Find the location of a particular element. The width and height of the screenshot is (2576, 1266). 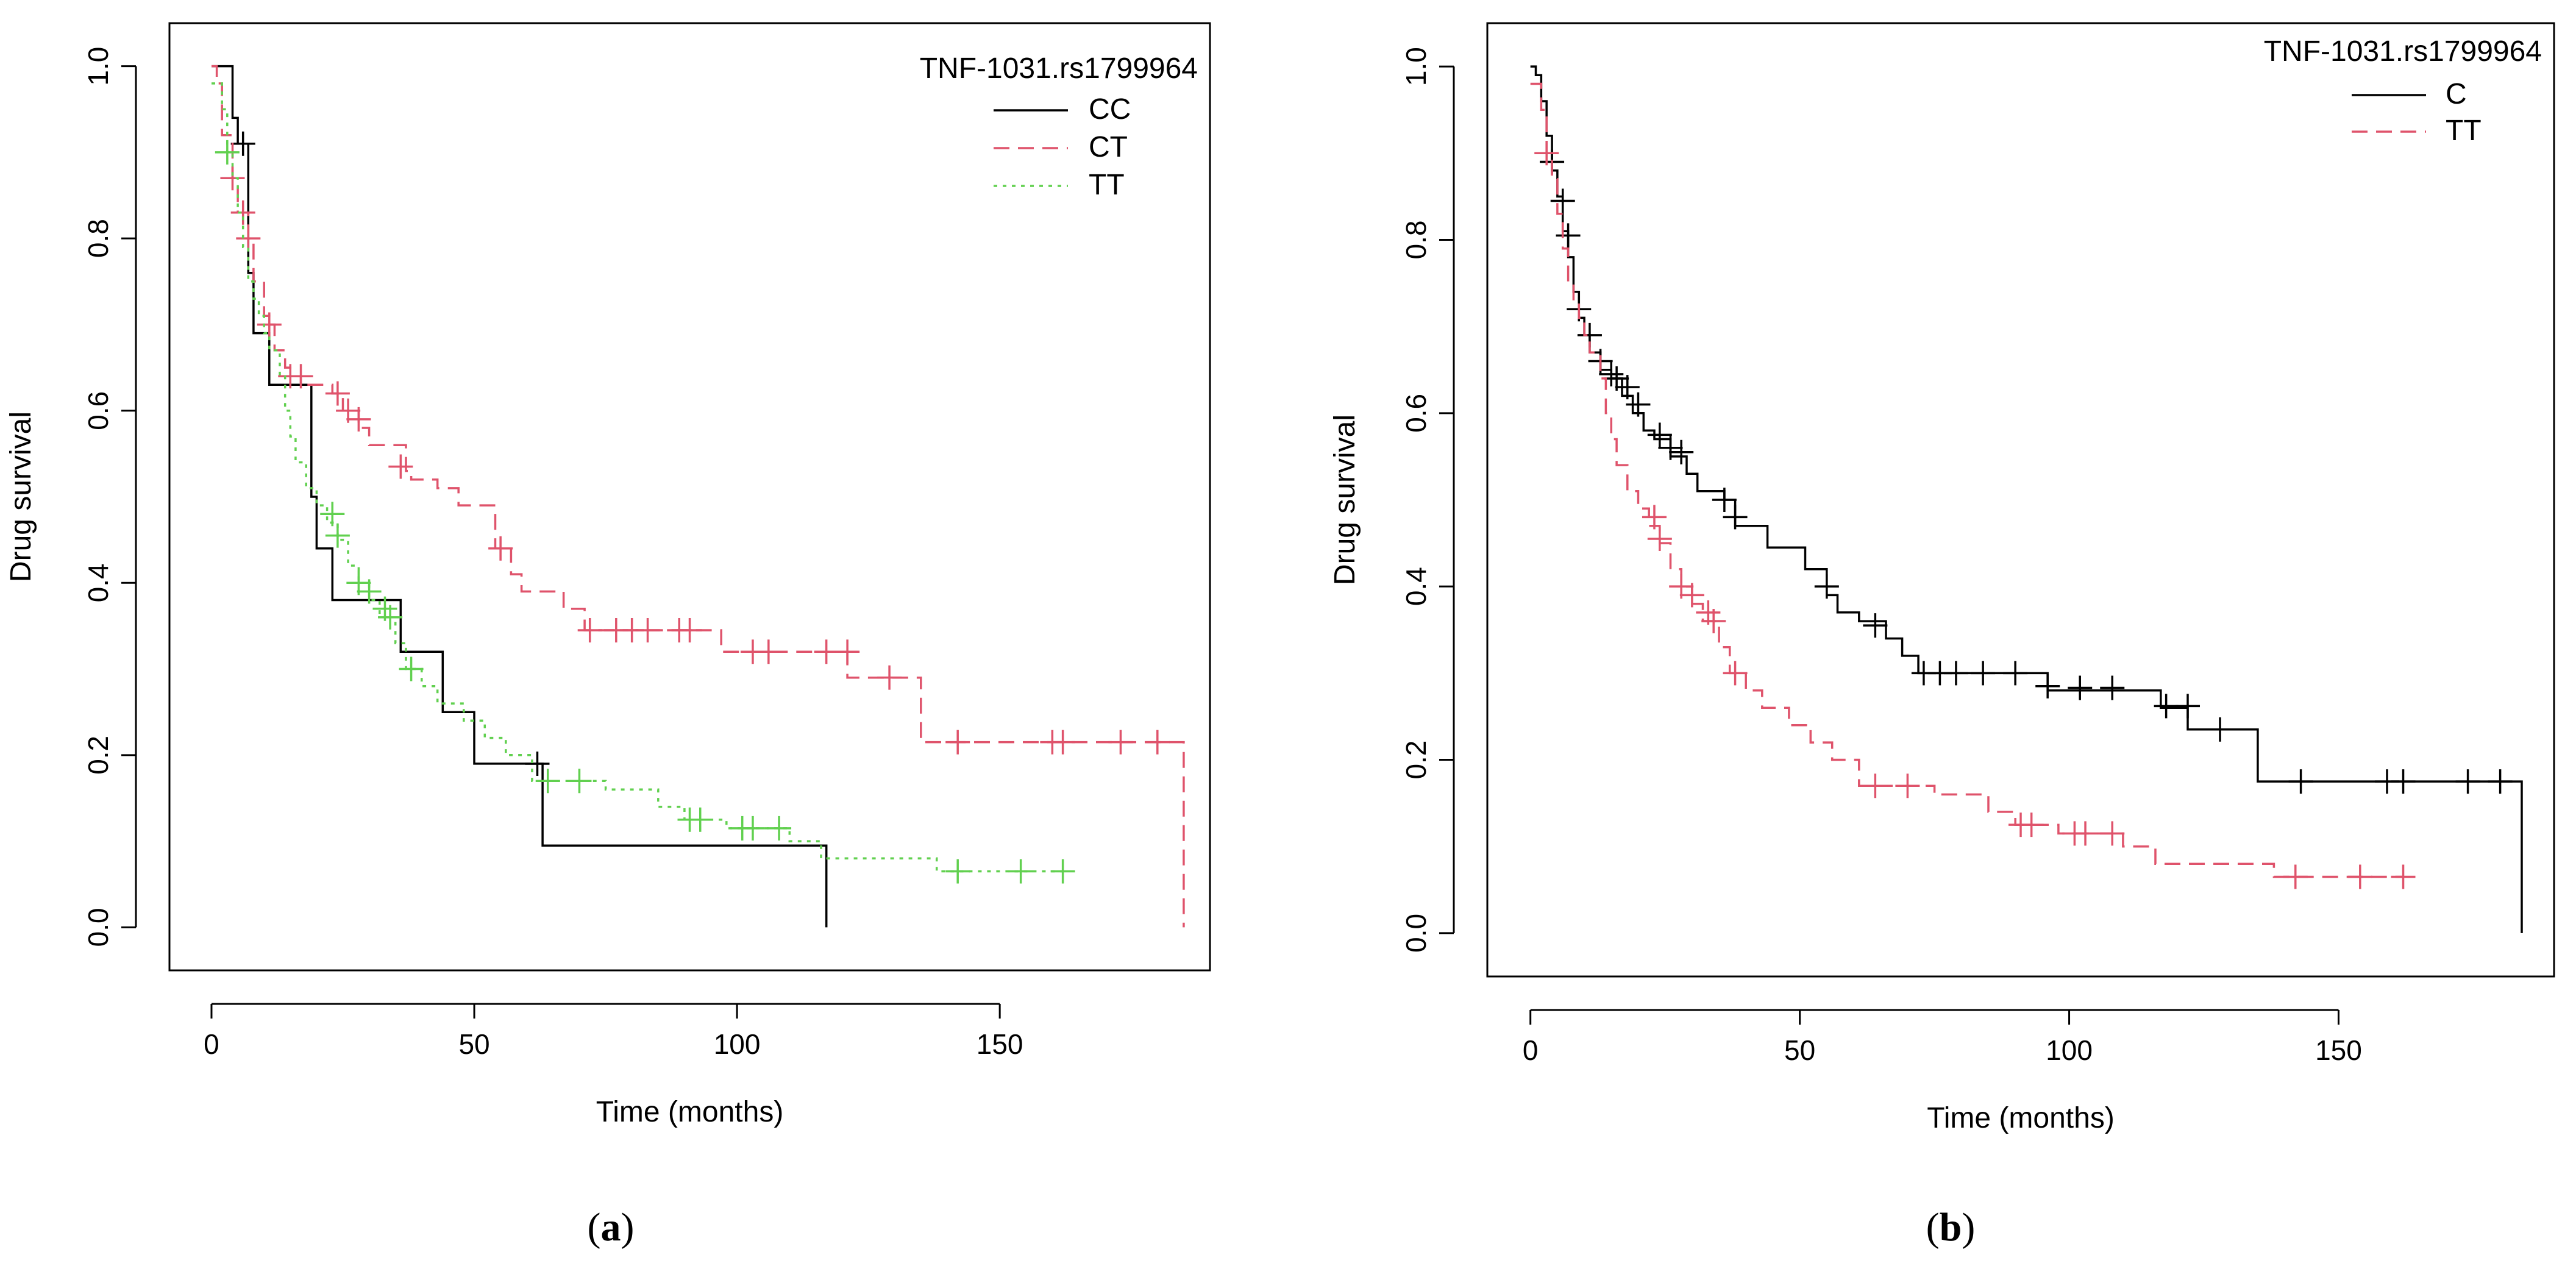

x-tick-label-a-150: 150 is located at coordinates (1000, 1044).